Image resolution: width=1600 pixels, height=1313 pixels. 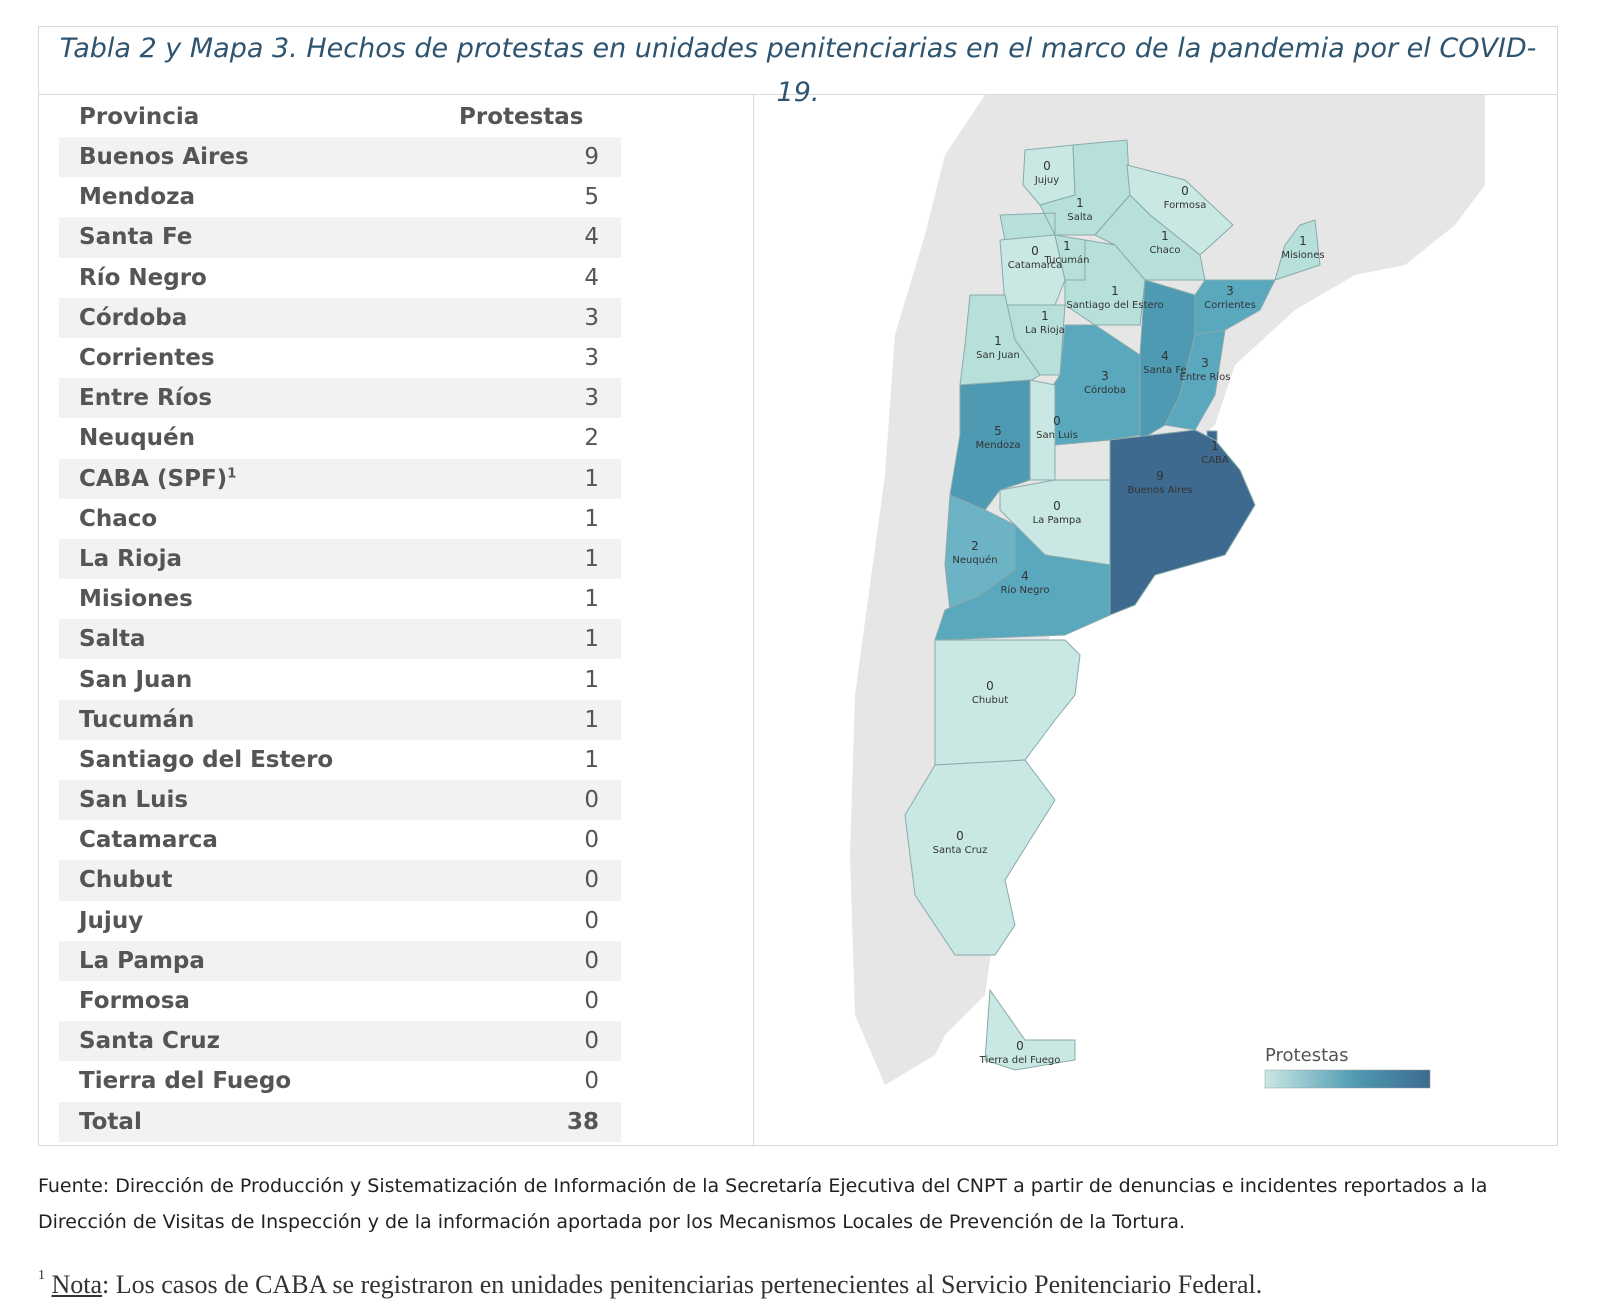 I want to click on map-region-name: La Pampa, so click(x=1057, y=520).